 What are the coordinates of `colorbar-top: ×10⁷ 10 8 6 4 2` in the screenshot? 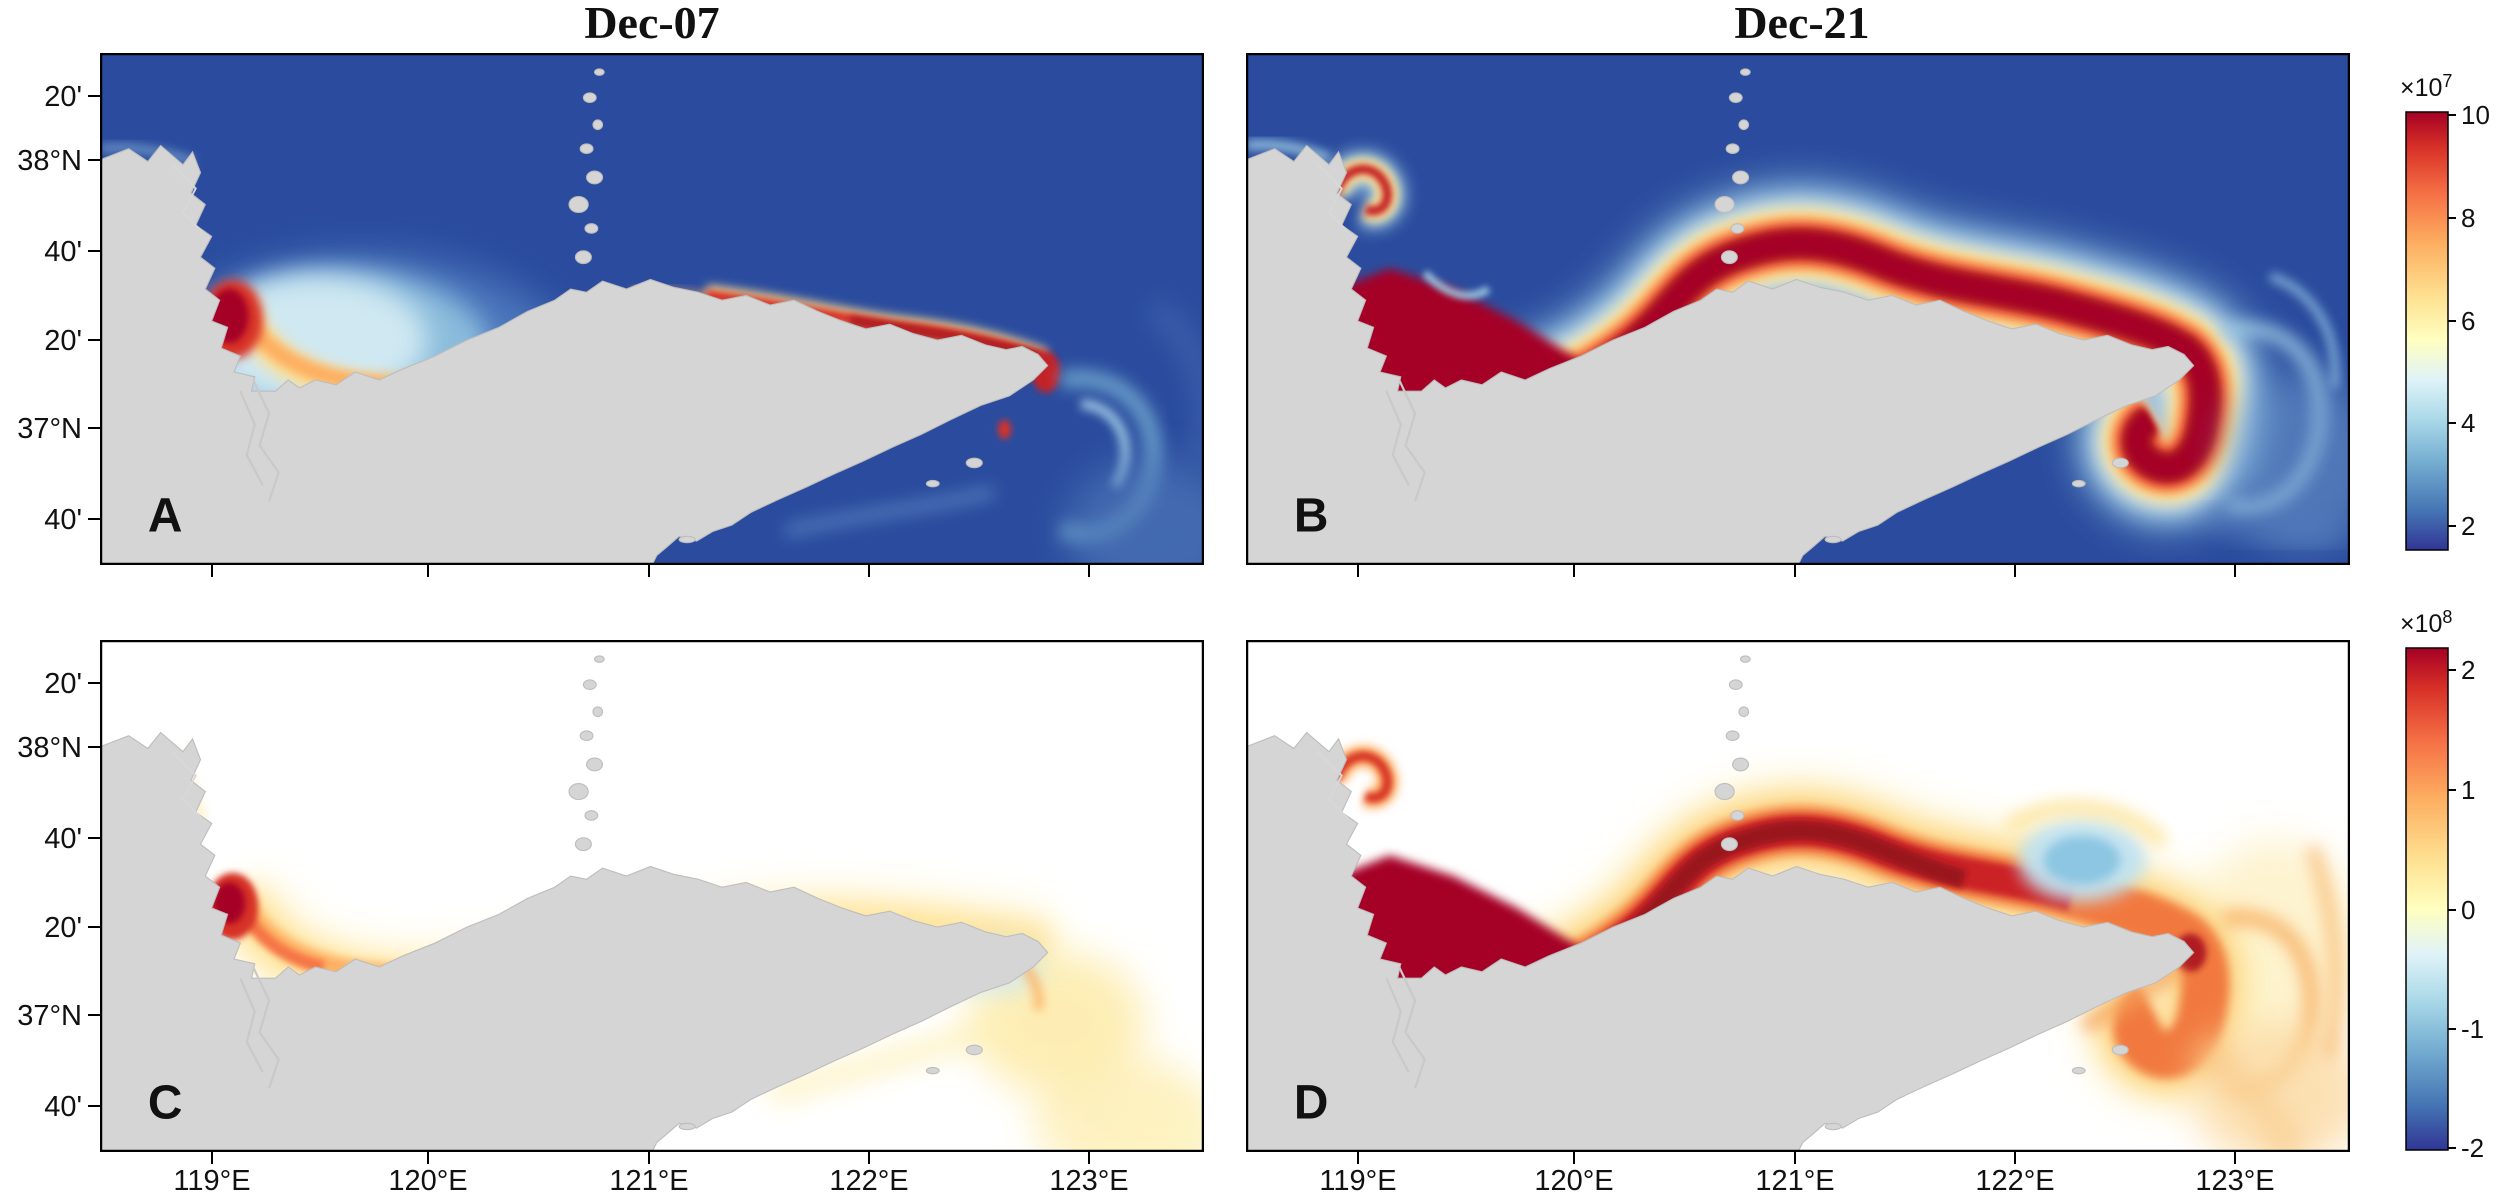 It's located at (2445, 311).